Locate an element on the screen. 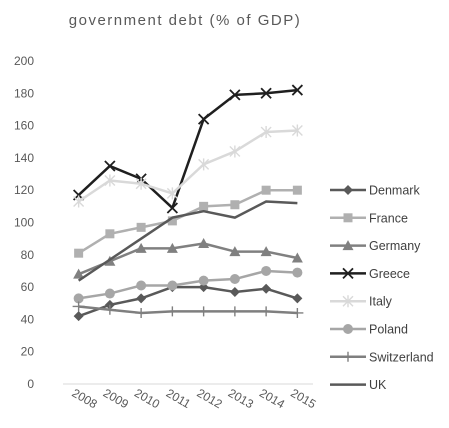 Image resolution: width=449 pixels, height=428 pixels. series-line-italy is located at coordinates (187, 166).